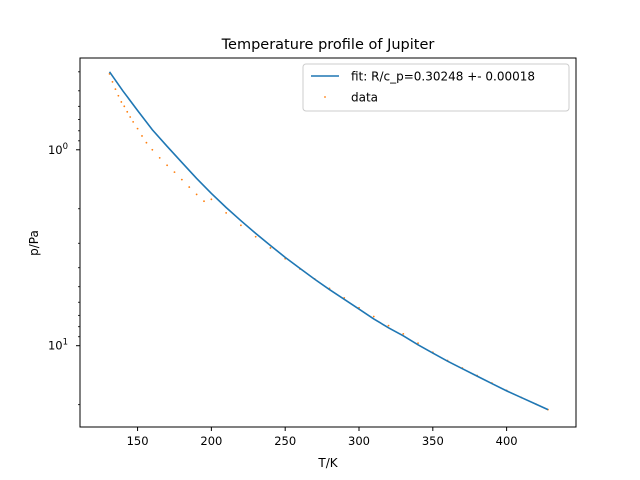  Describe the element at coordinates (364, 98) in the screenshot. I see `legend-label-data: data` at that location.